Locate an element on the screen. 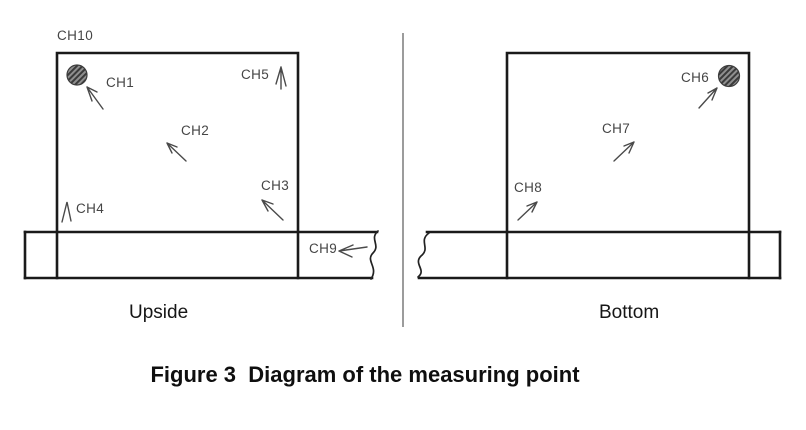 This screenshot has height=430, width=806. label-ch3: CH3 is located at coordinates (275, 185).